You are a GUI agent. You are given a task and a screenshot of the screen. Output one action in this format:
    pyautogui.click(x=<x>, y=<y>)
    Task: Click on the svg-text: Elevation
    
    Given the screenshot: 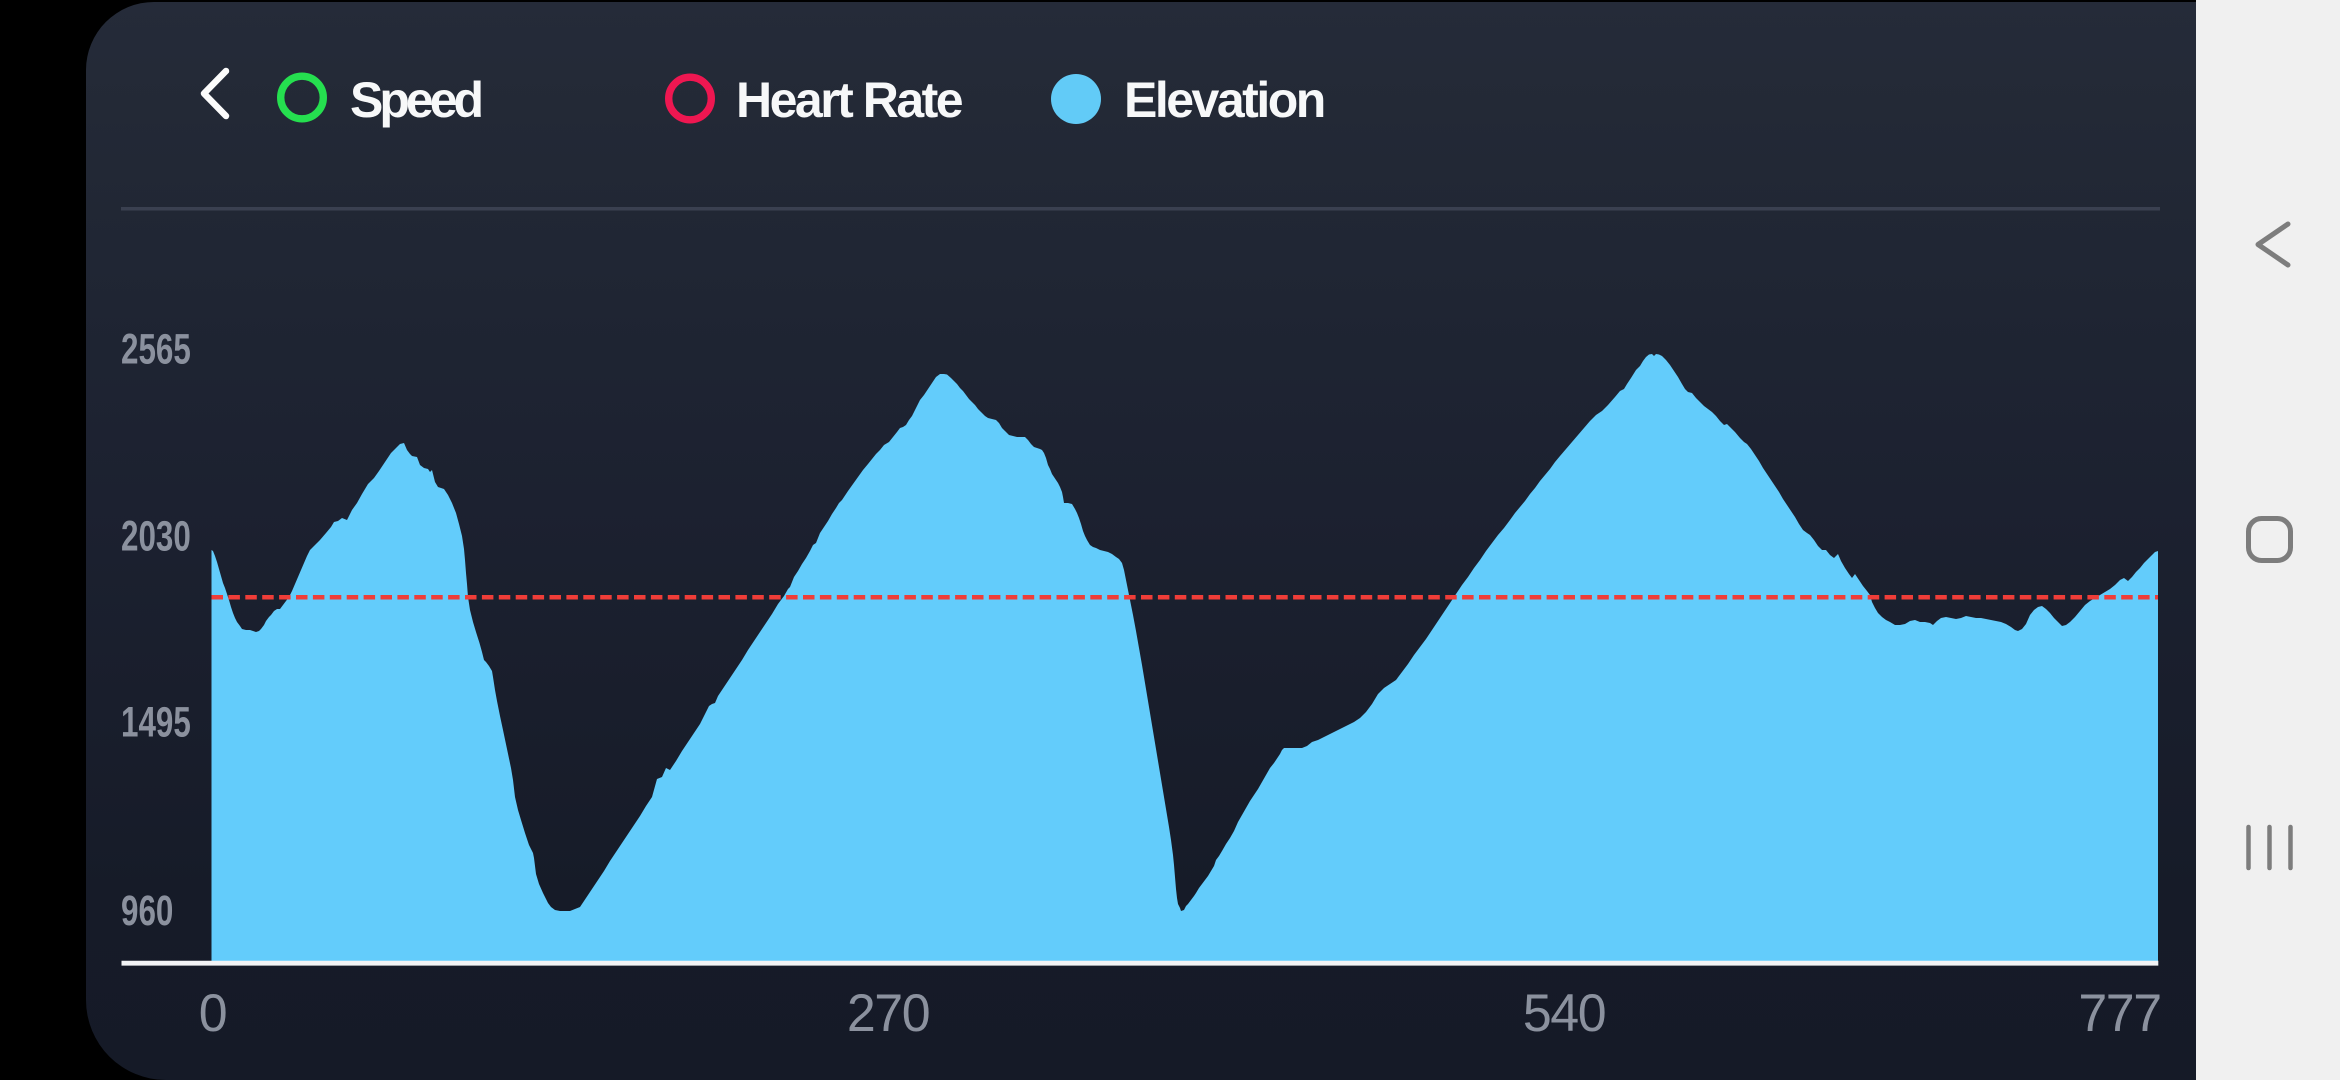 What is the action you would take?
    pyautogui.click(x=1224, y=100)
    